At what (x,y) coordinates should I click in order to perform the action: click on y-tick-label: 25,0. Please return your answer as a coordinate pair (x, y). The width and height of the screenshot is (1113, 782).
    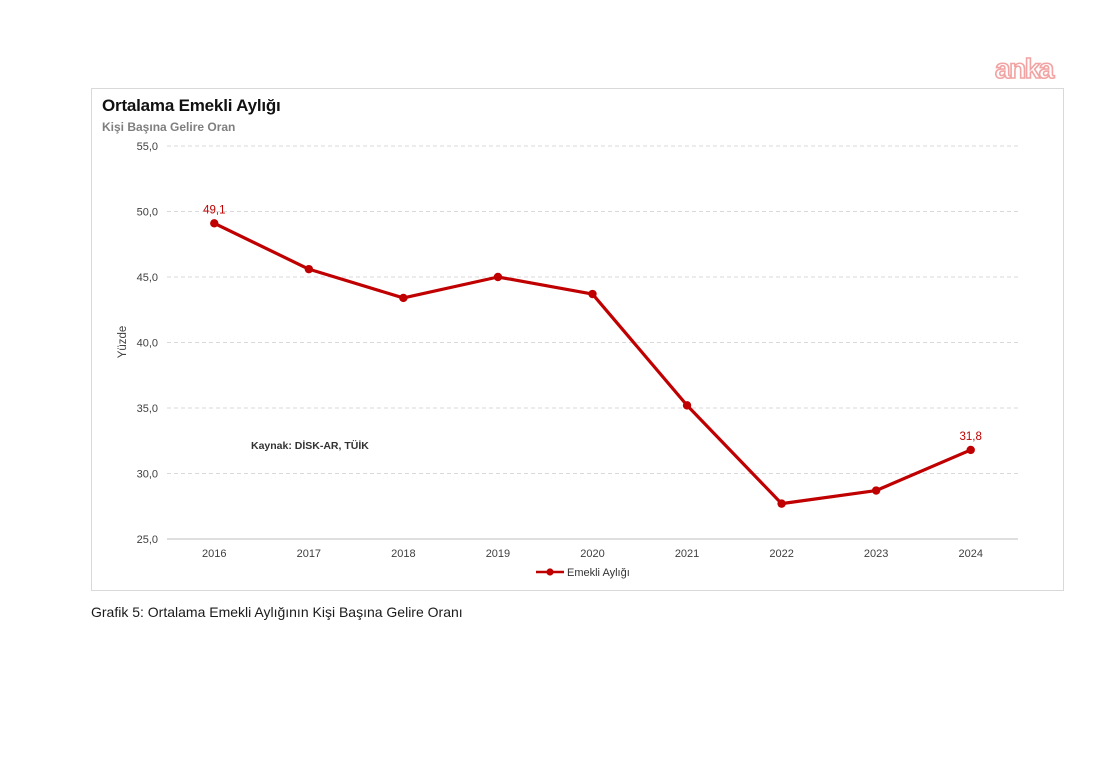
    Looking at the image, I should click on (147, 540).